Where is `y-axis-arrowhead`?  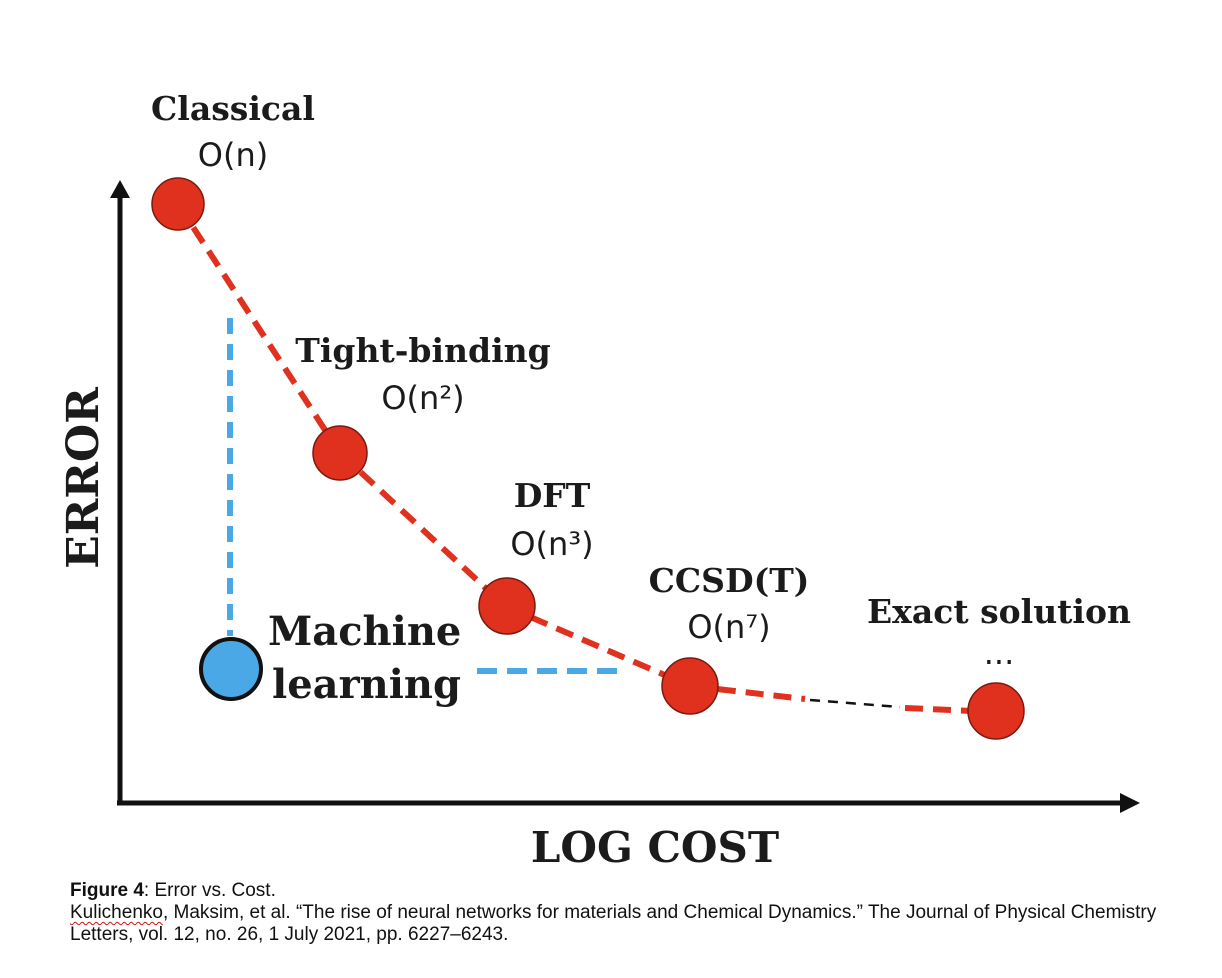
y-axis-arrowhead is located at coordinates (120, 189).